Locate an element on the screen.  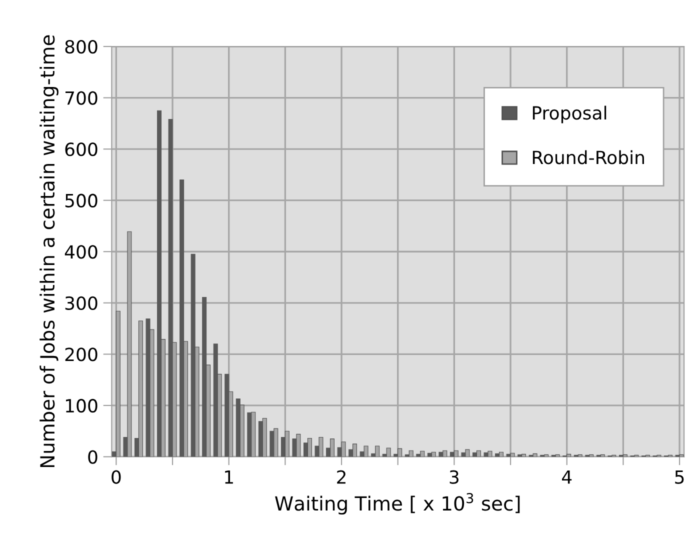
y-axis-title: Number of Jobs within a certain waiting-time is located at coordinates (49, 251).